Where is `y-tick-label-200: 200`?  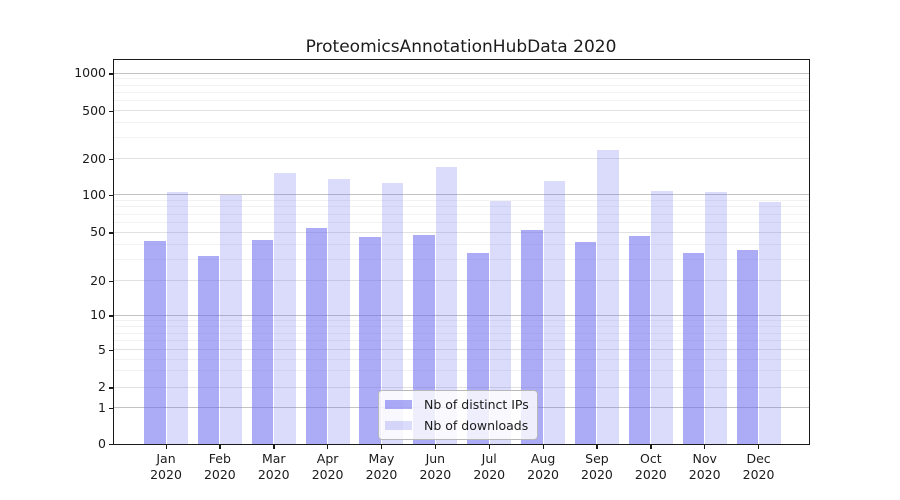 y-tick-label-200: 200 is located at coordinates (94, 158).